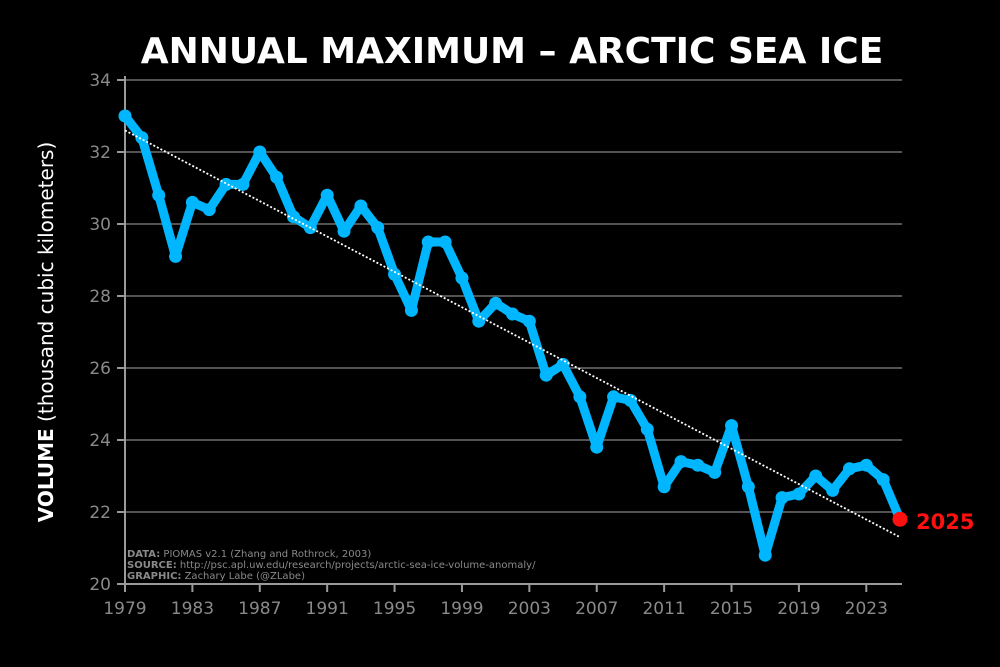 This screenshot has width=1000, height=667. Describe the element at coordinates (529, 609) in the screenshot. I see `x-tick-label: 2003` at that location.